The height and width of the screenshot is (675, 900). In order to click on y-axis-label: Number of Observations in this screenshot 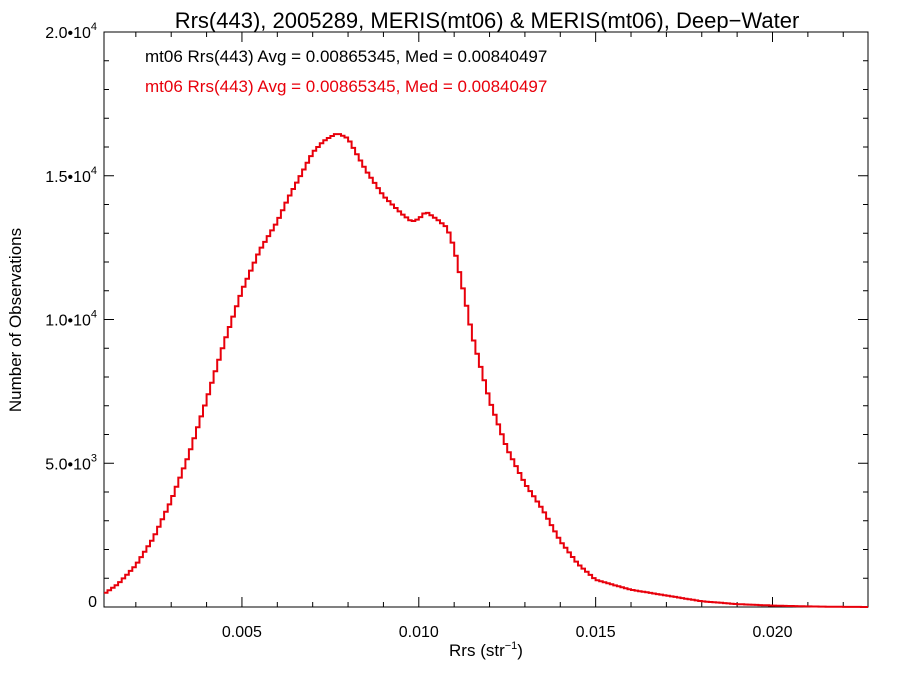, I will do `click(15, 320)`.